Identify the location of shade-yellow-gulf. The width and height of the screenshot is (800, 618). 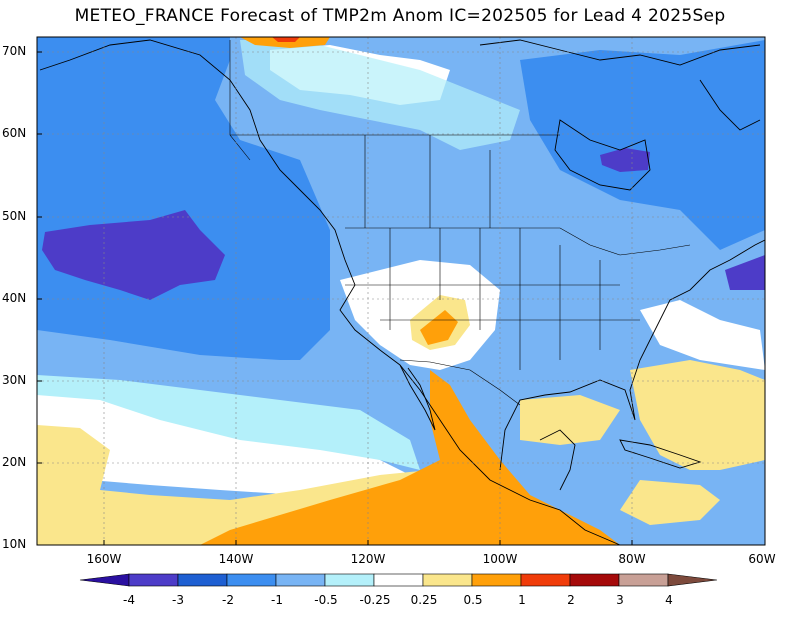
(570, 420).